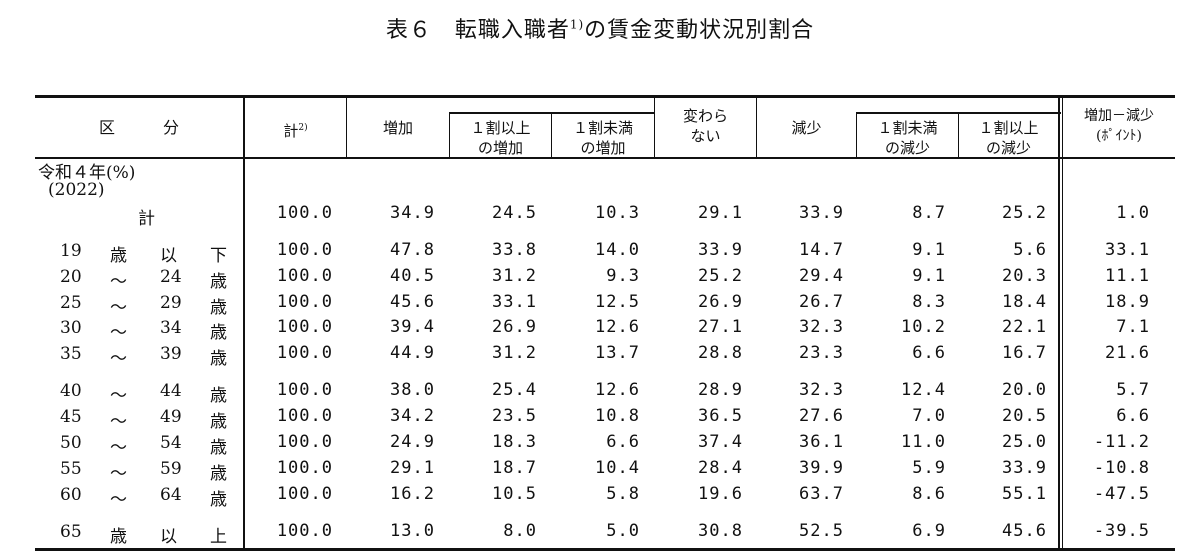 Image resolution: width=1200 pixels, height=553 pixels. Describe the element at coordinates (617, 213) in the screenshot. I see `table-cell: 10.3` at that location.